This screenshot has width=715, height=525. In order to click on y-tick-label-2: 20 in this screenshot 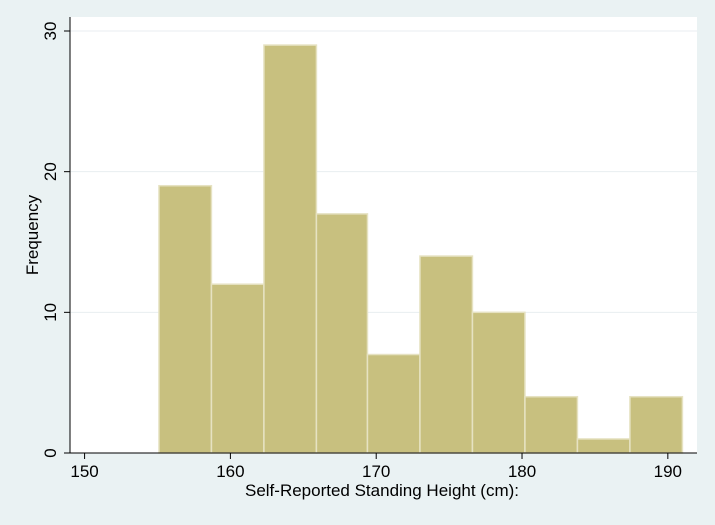, I will do `click(50, 171)`.